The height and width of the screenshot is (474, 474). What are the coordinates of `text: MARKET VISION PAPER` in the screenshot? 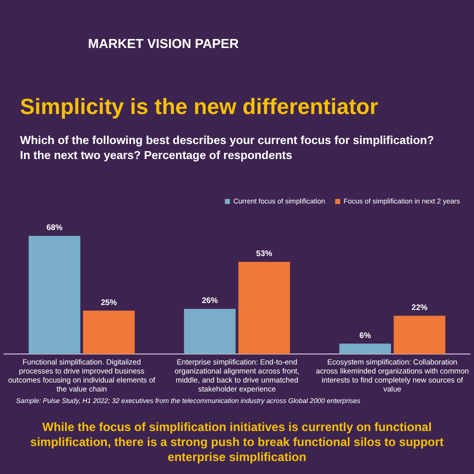 It's located at (163, 43).